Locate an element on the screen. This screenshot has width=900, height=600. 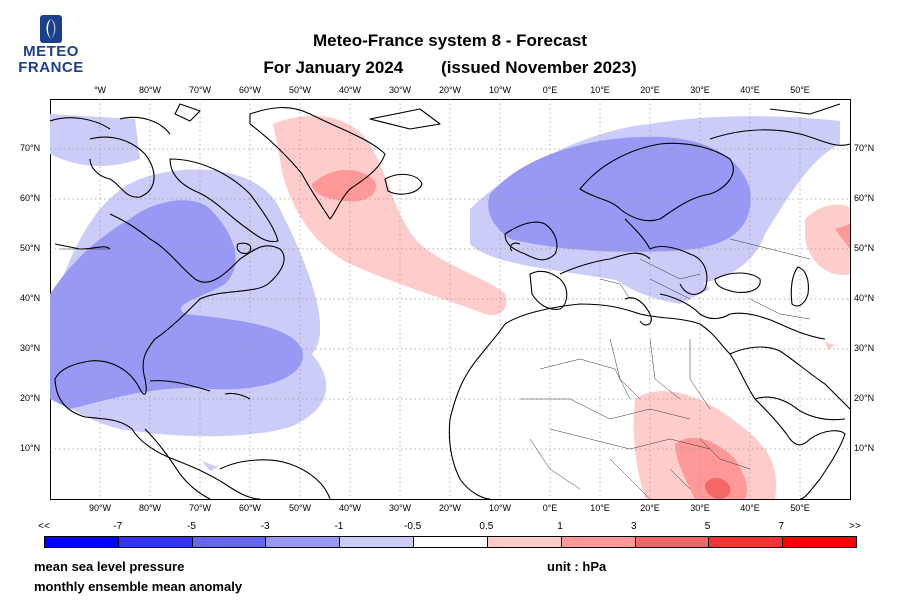
logo-emblem-icon is located at coordinates (51, 29).